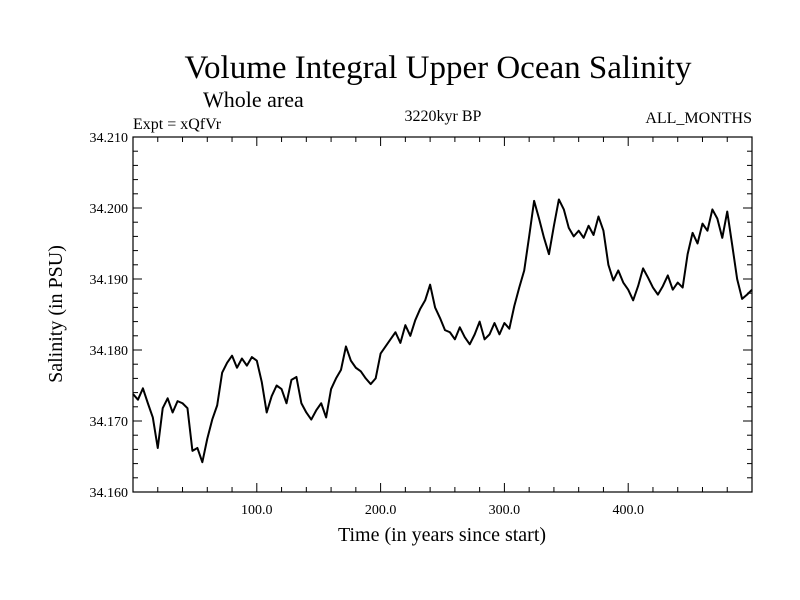  What do you see at coordinates (109, 138) in the screenshot?
I see `y-tick-label: 34.210` at bounding box center [109, 138].